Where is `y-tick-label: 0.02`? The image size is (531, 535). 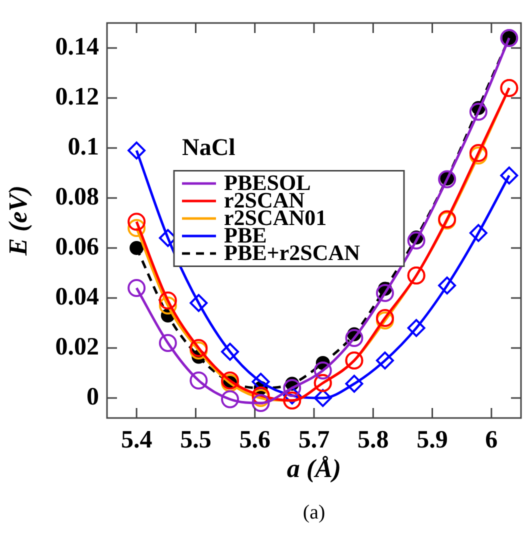
y-tick-label: 0.02 is located at coordinates (77, 346).